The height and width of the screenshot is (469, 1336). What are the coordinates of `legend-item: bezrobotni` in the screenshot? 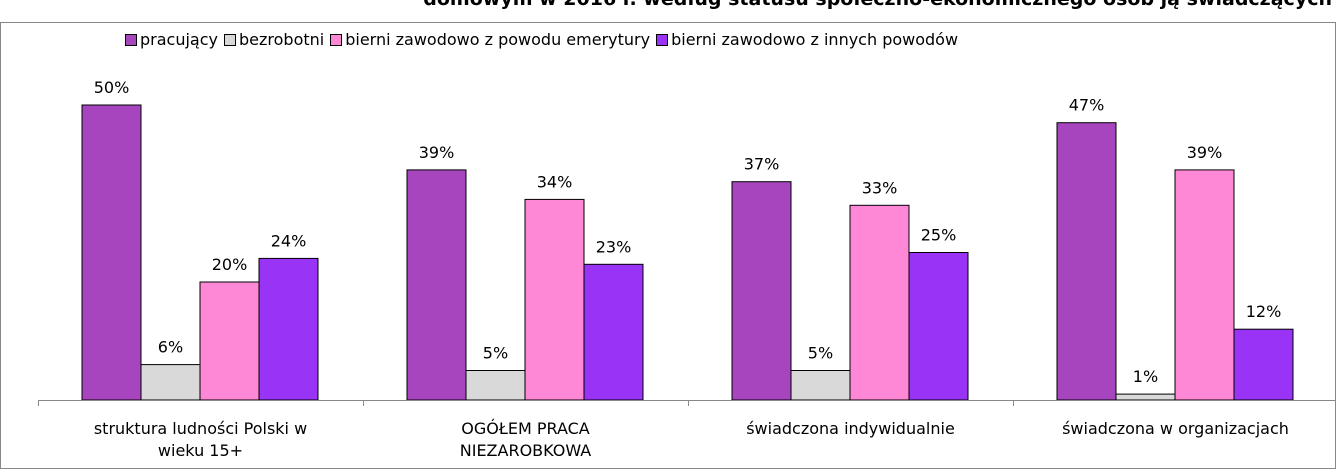 It's located at (274, 39).